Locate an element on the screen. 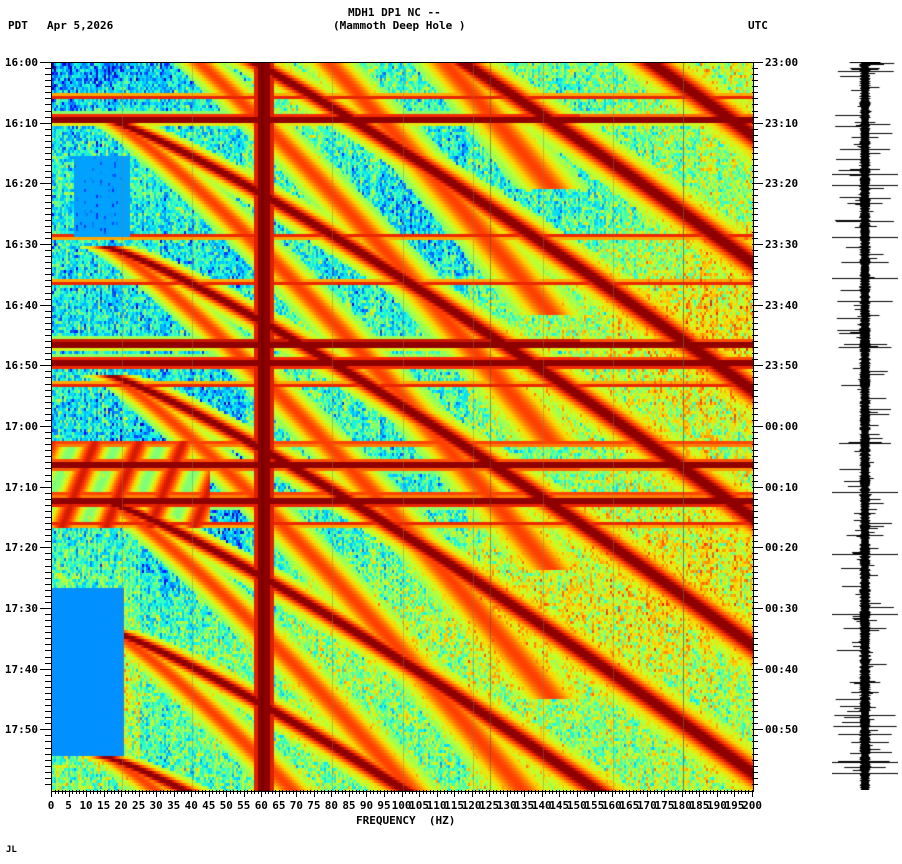 The width and height of the screenshot is (902, 864). tick-label-utc: 00:10 is located at coordinates (782, 487).